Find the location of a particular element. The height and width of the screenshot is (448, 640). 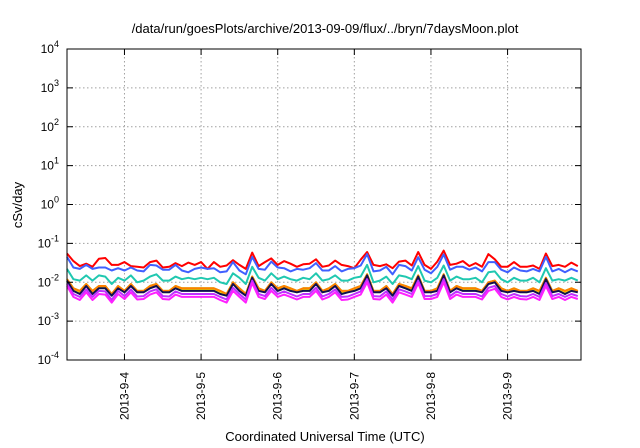

x-tick-label: 2013-9-9 is located at coordinates (508, 396).